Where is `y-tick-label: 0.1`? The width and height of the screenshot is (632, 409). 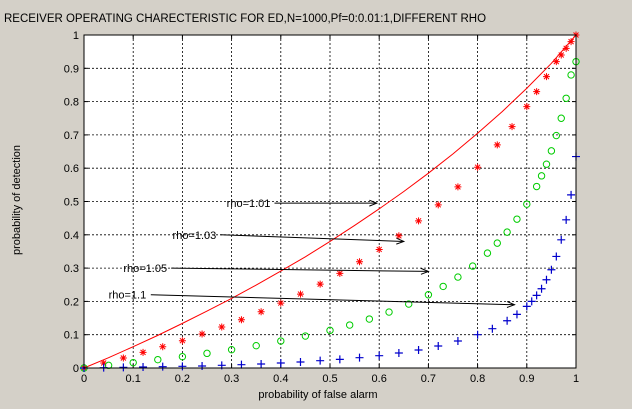
y-tick-label: 0.1 is located at coordinates (71, 336).